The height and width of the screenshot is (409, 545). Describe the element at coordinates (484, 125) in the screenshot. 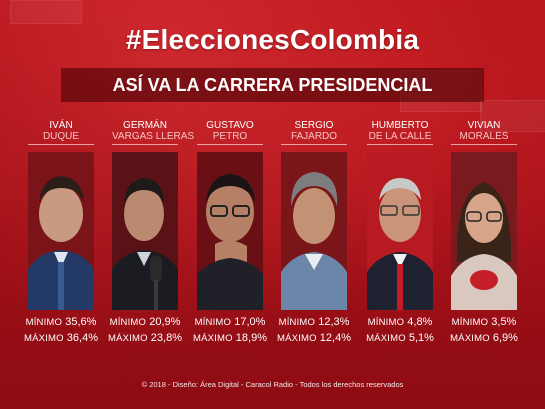

I see `candidate-first-name: VIVIAN` at that location.